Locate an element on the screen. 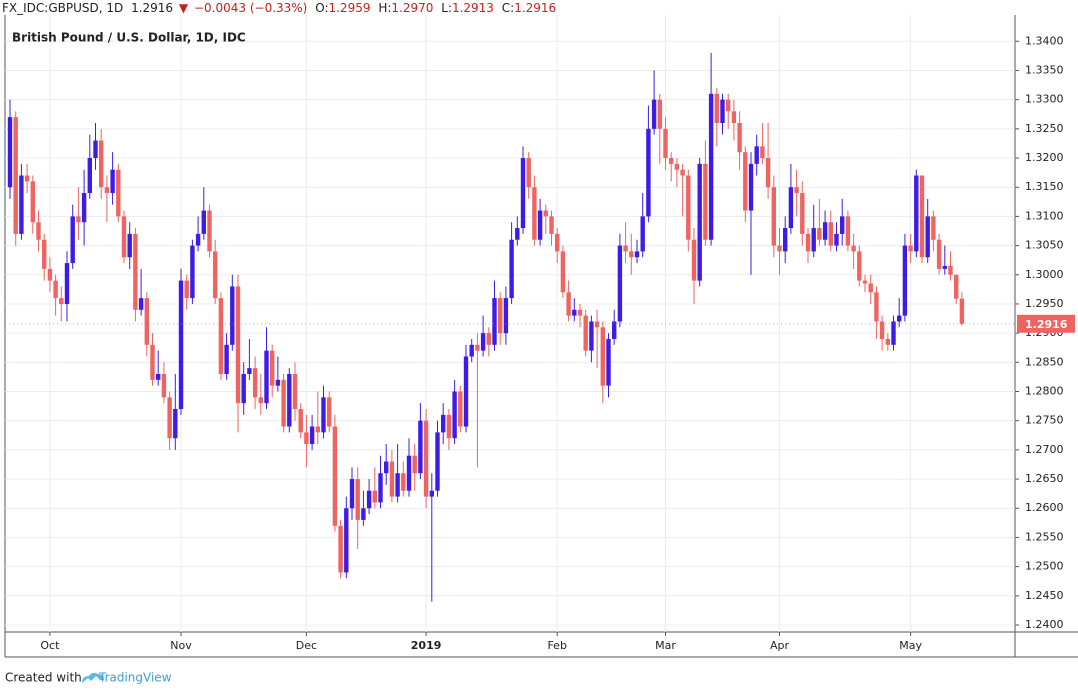 Image resolution: width=1078 pixels, height=690 pixels. y-tick-label: 1.2450 is located at coordinates (1044, 595).